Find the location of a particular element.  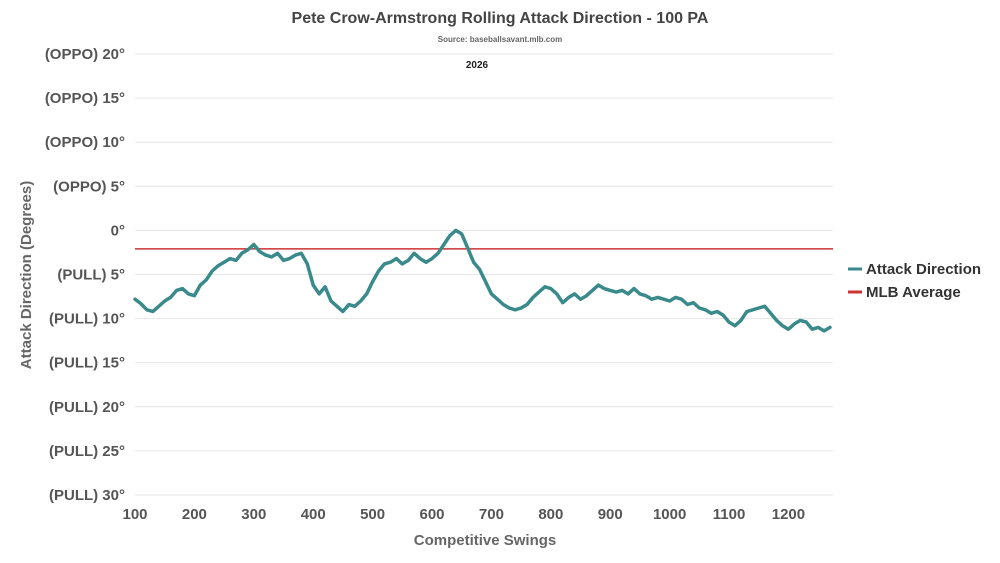

y-tick-label: (OPPO) 5° is located at coordinates (89, 186).